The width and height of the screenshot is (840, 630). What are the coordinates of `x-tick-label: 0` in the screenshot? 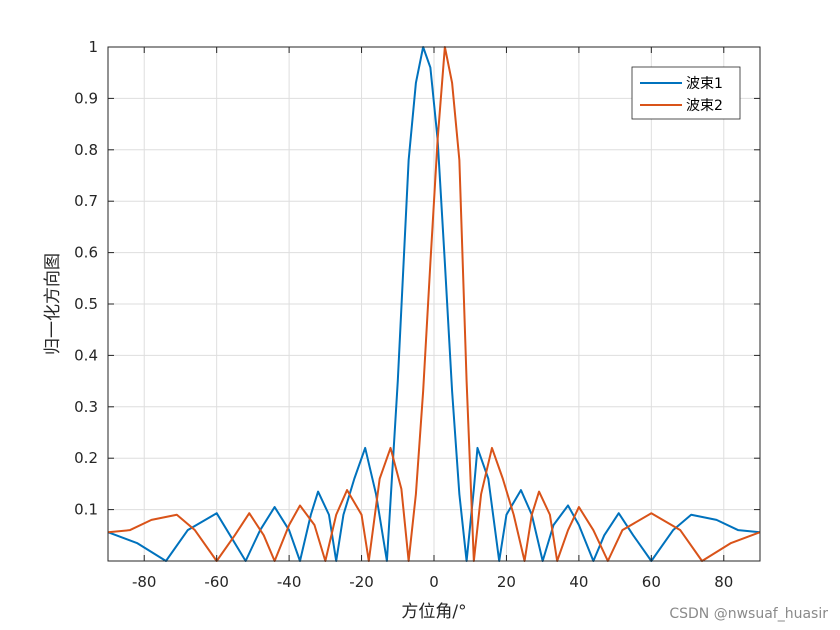 It's located at (434, 582).